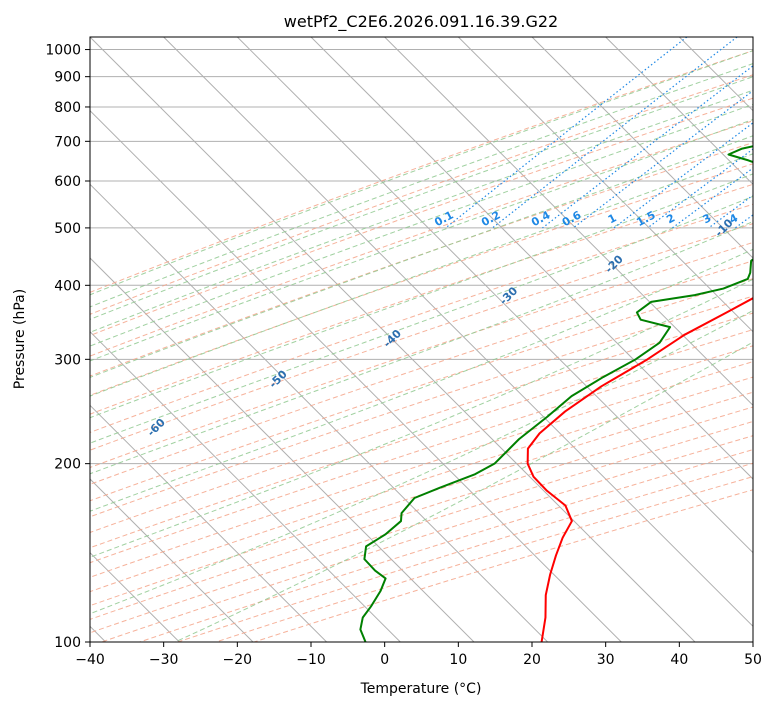 The image size is (775, 708). Describe the element at coordinates (20, 339) in the screenshot. I see `y-axis-title: Pressure (hPa)` at that location.